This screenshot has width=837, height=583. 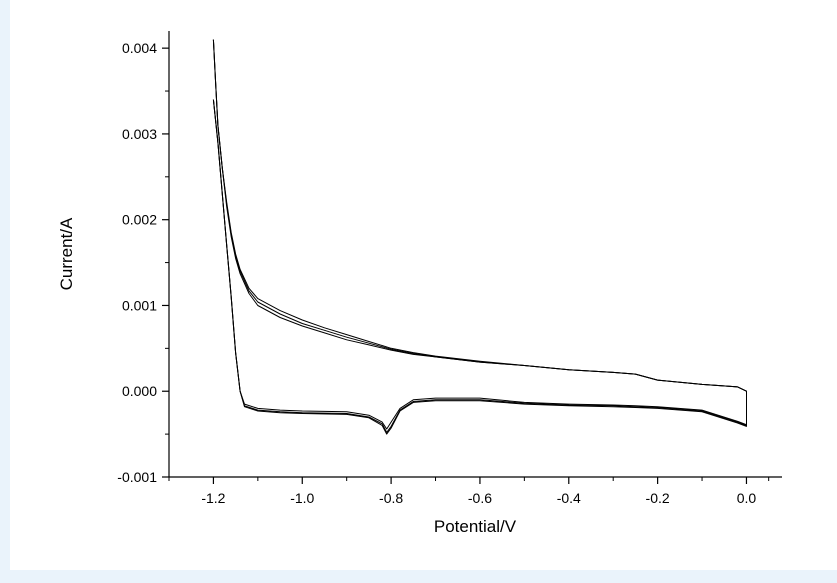 What do you see at coordinates (137, 477) in the screenshot?
I see `y-tick-label: -0.001` at bounding box center [137, 477].